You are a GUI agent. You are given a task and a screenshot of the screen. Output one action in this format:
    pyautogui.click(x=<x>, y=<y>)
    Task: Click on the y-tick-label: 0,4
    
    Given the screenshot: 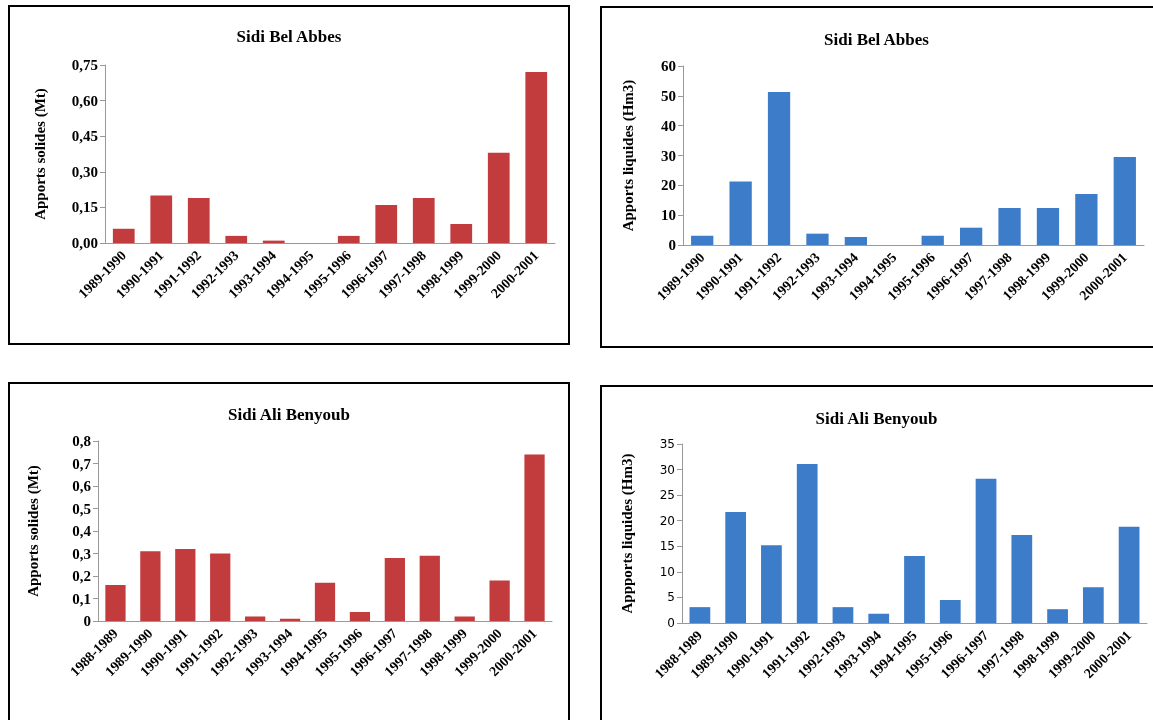 What is the action you would take?
    pyautogui.click(x=82, y=531)
    